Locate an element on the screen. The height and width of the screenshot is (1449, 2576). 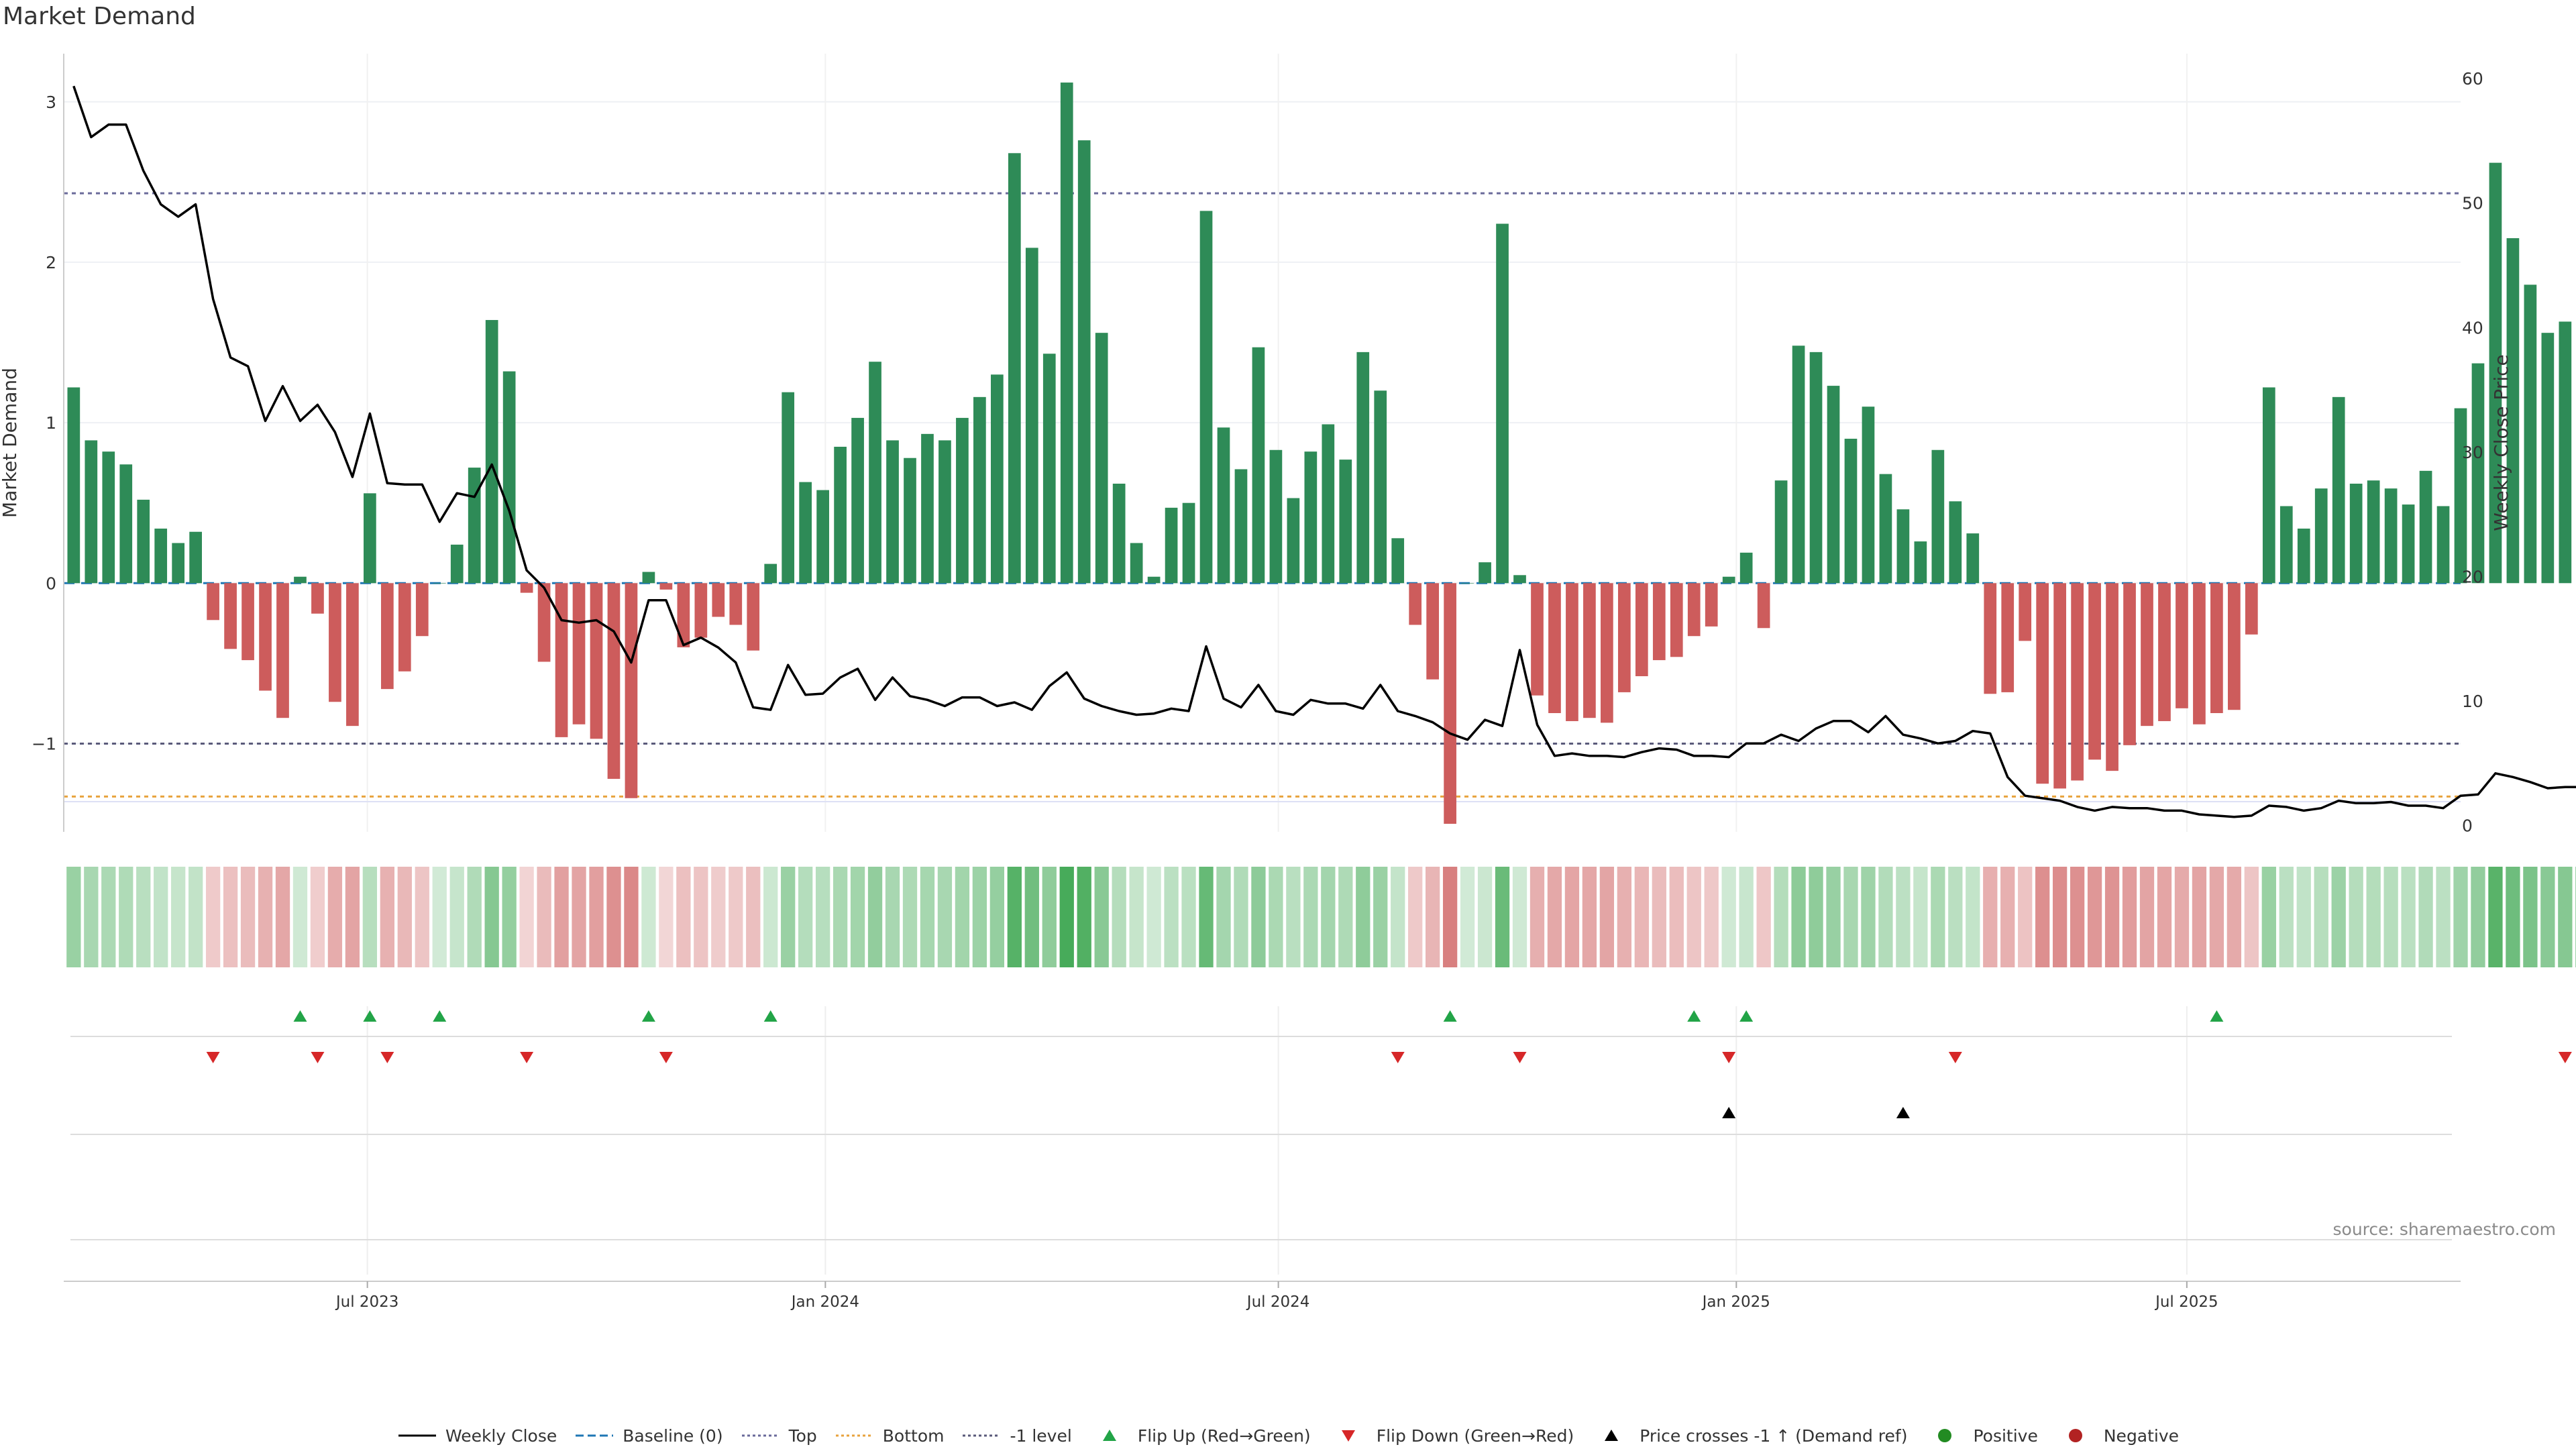
x-tick-label: Jan 2025 is located at coordinates (1735, 1302).